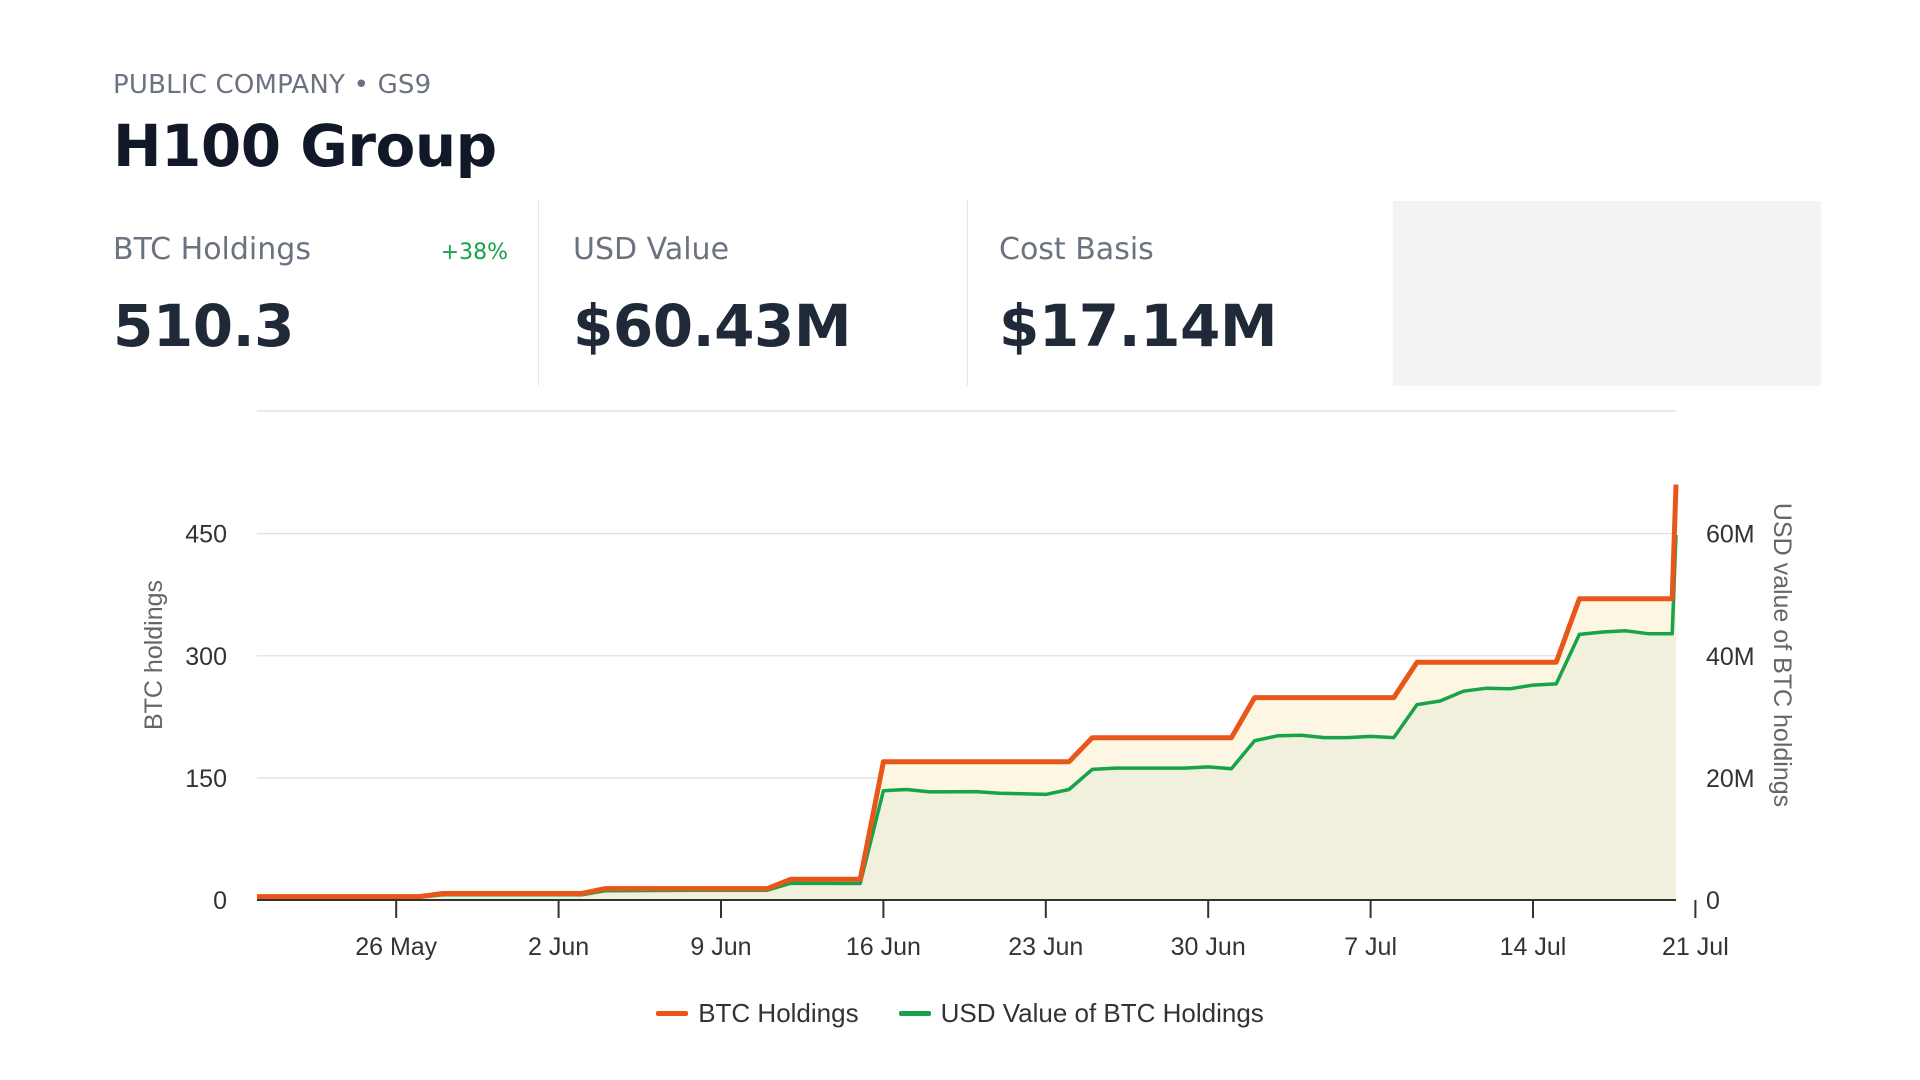 Image resolution: width=1920 pixels, height=1080 pixels. What do you see at coordinates (1138, 326) in the screenshot?
I see `stat-cost-basis-value: $17.14M` at bounding box center [1138, 326].